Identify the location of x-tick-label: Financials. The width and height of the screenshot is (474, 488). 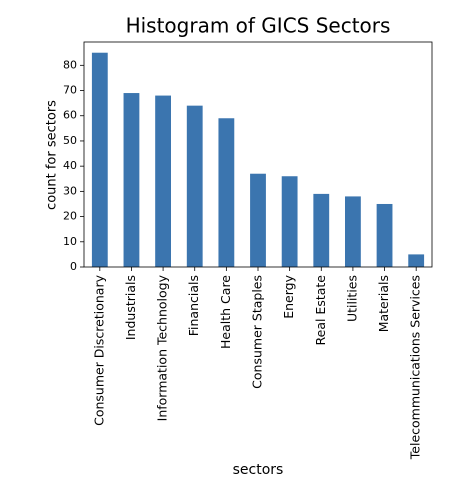
(193, 305).